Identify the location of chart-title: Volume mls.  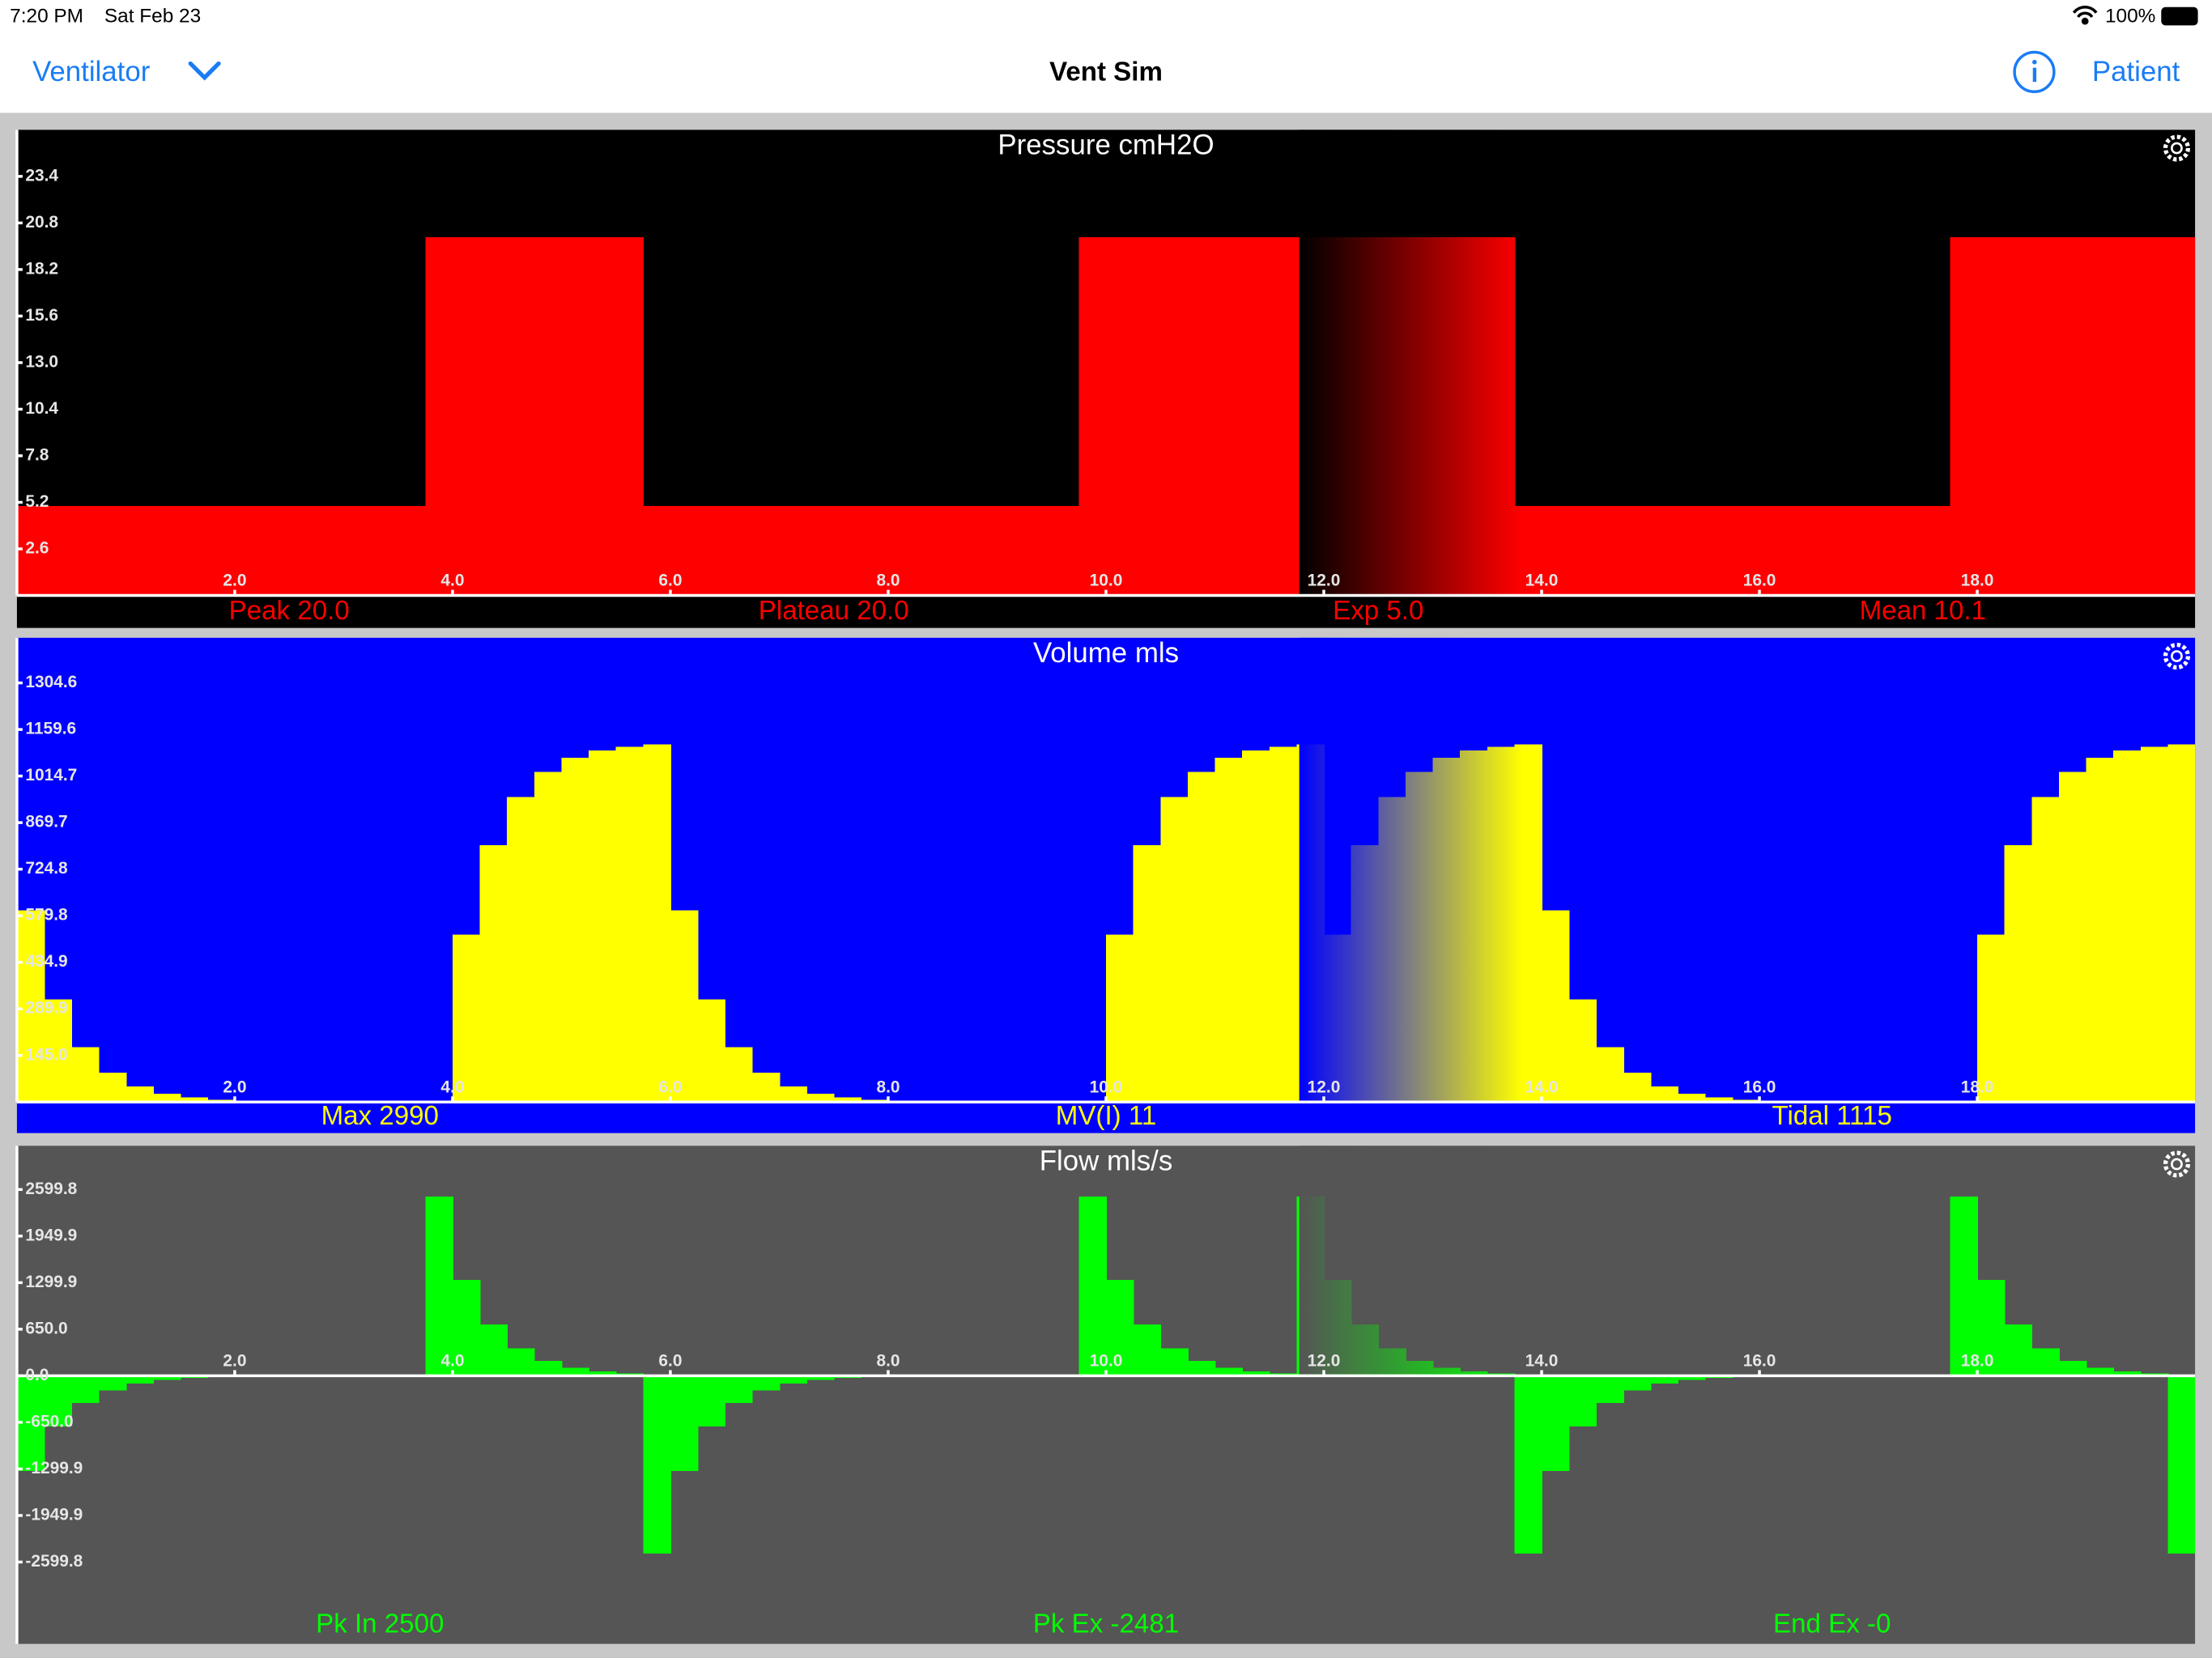
(1106, 653).